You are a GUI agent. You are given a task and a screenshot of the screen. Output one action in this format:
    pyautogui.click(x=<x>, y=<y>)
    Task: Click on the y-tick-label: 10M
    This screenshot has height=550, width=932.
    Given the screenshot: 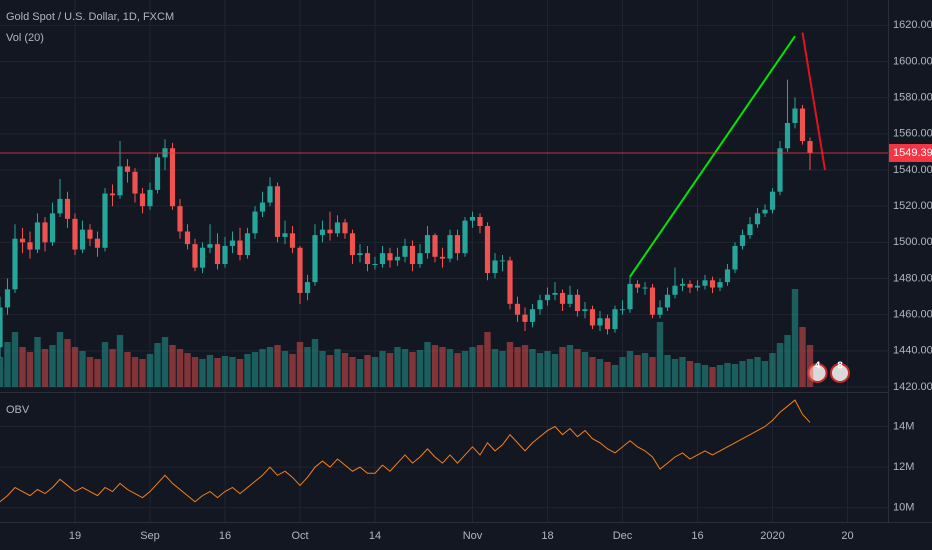 What is the action you would take?
    pyautogui.click(x=903, y=508)
    